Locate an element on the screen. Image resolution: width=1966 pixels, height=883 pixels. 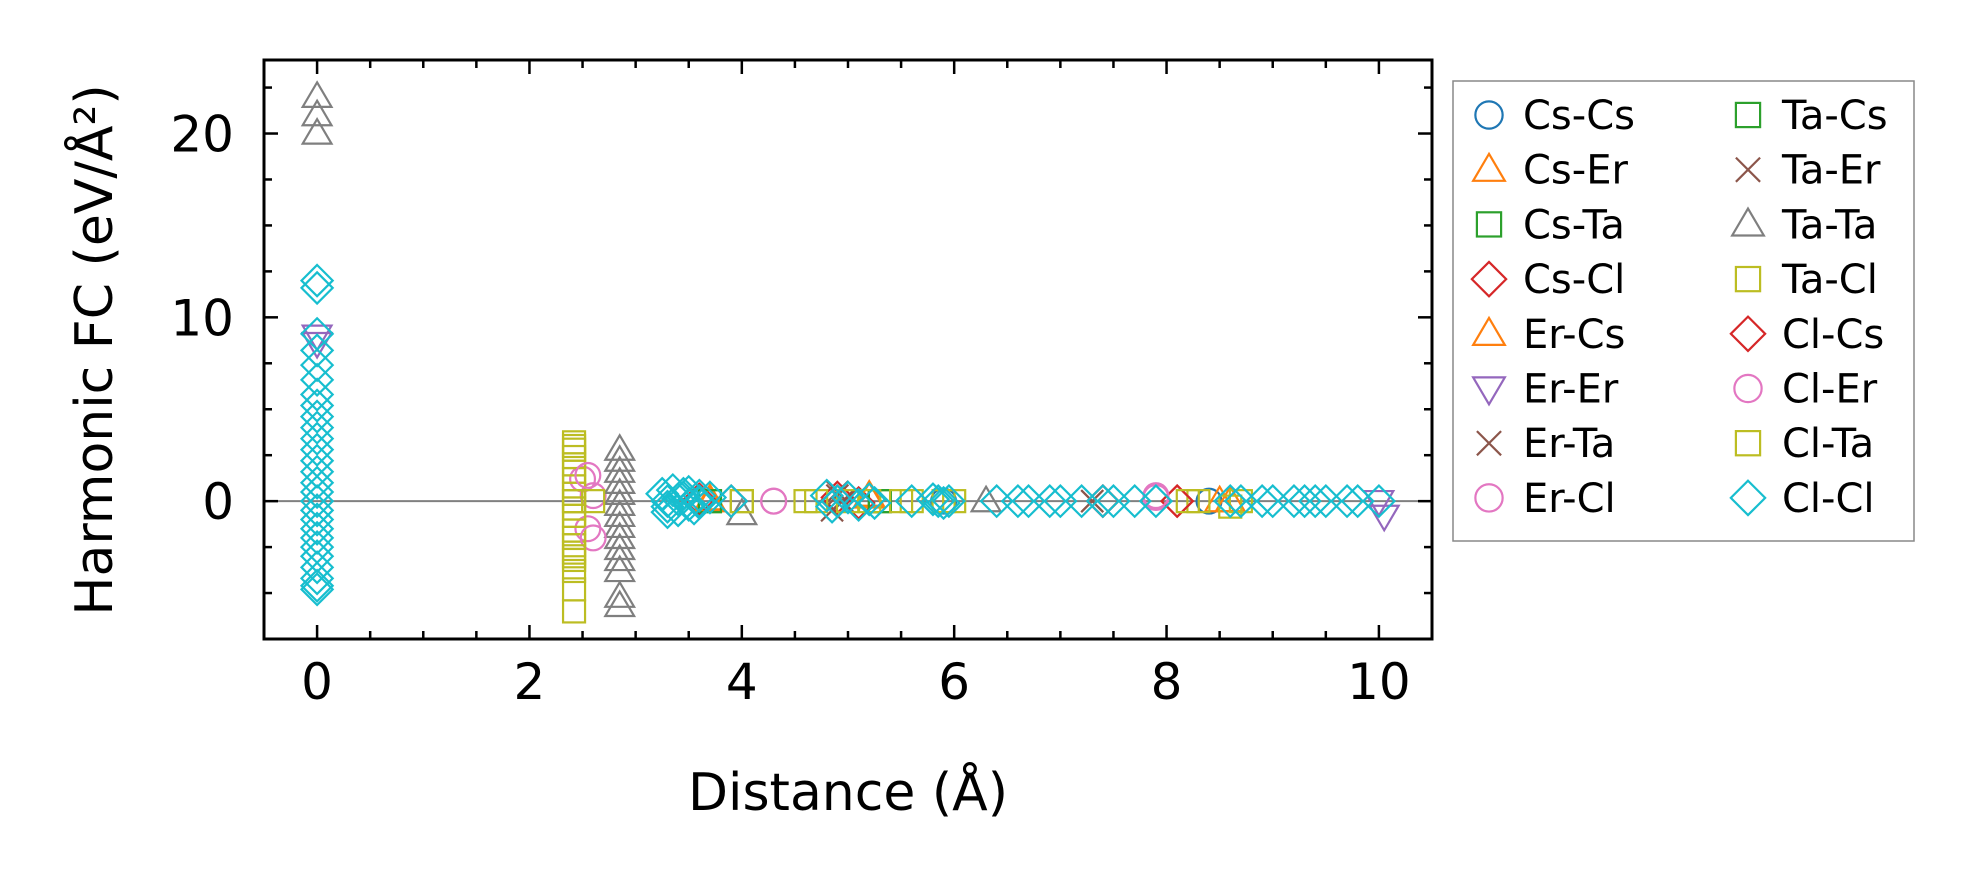
x-tick-label: 8 is located at coordinates (1167, 682).